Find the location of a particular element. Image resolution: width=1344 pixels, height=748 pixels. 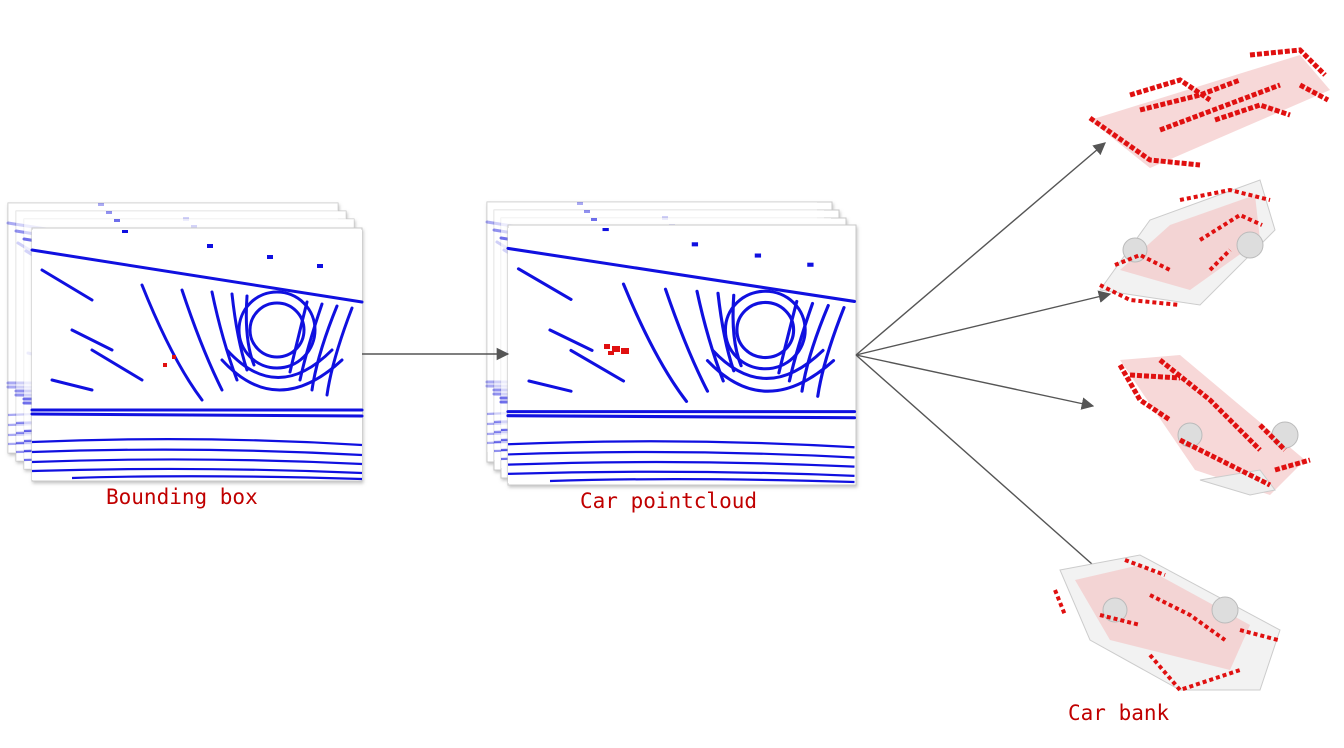

car-pointcloud-label: Car pointcloud is located at coordinates (669, 501).